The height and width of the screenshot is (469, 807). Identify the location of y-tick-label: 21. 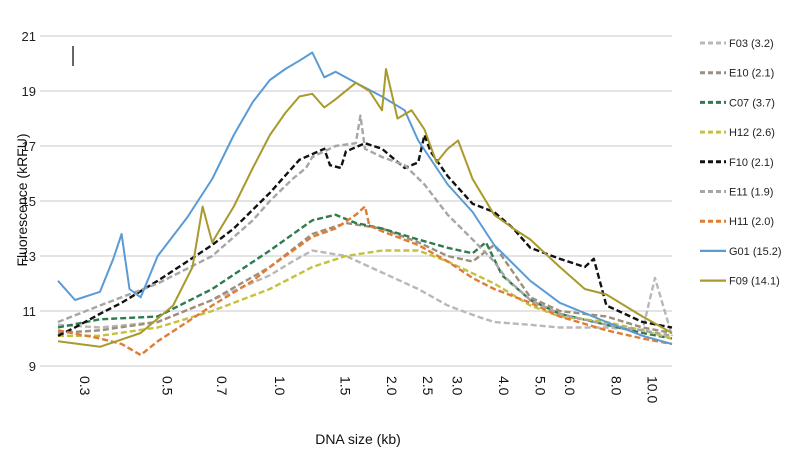
(29, 36).